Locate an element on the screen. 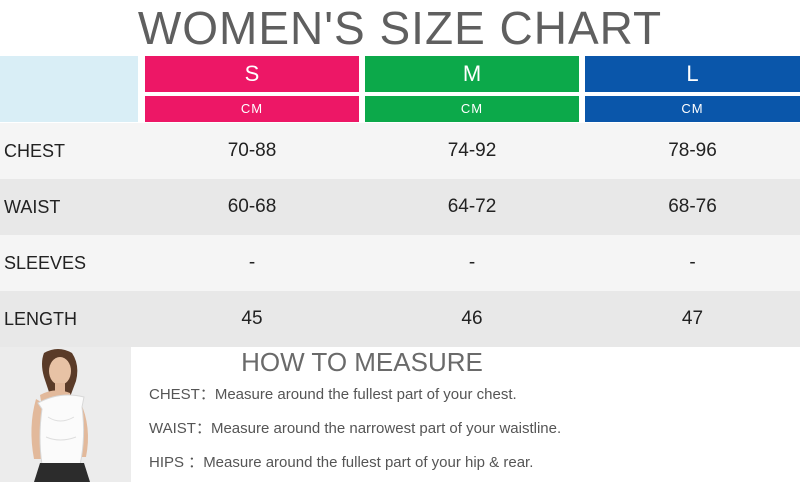  size-s-header: S is located at coordinates (252, 74).